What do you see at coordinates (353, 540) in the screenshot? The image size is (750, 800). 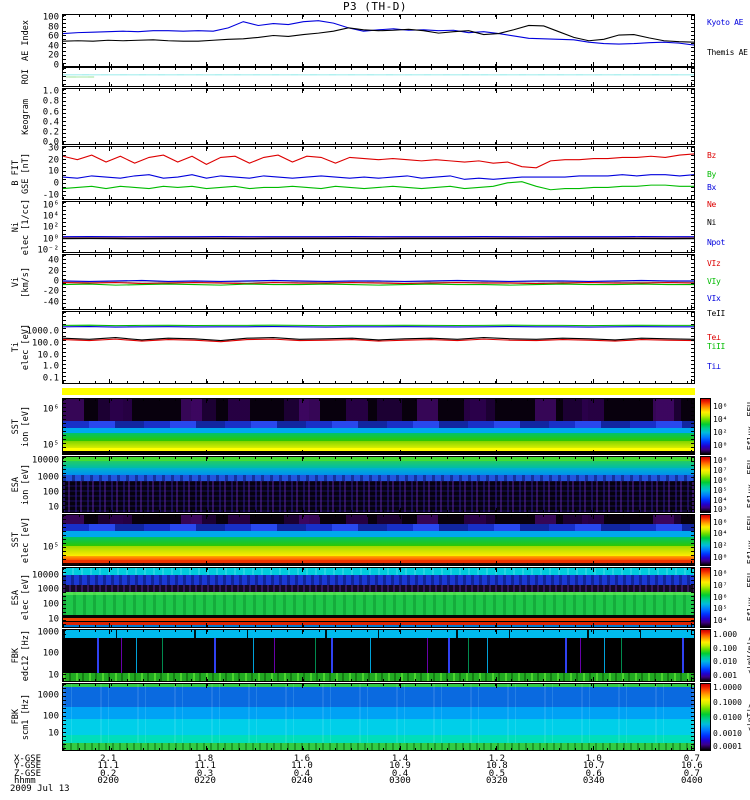 I see `panel-sst-elec: SST elec [eV] 10⁵` at bounding box center [353, 540].